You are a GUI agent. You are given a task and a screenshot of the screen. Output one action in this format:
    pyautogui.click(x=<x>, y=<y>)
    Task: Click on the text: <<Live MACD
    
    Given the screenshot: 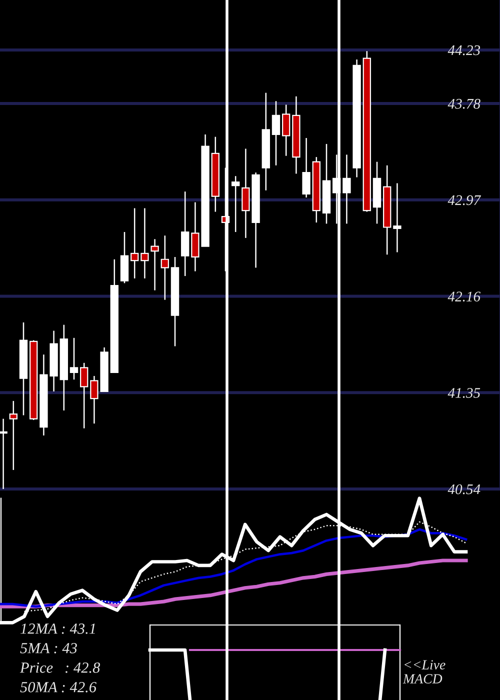 What is the action you would take?
    pyautogui.click(x=424, y=672)
    